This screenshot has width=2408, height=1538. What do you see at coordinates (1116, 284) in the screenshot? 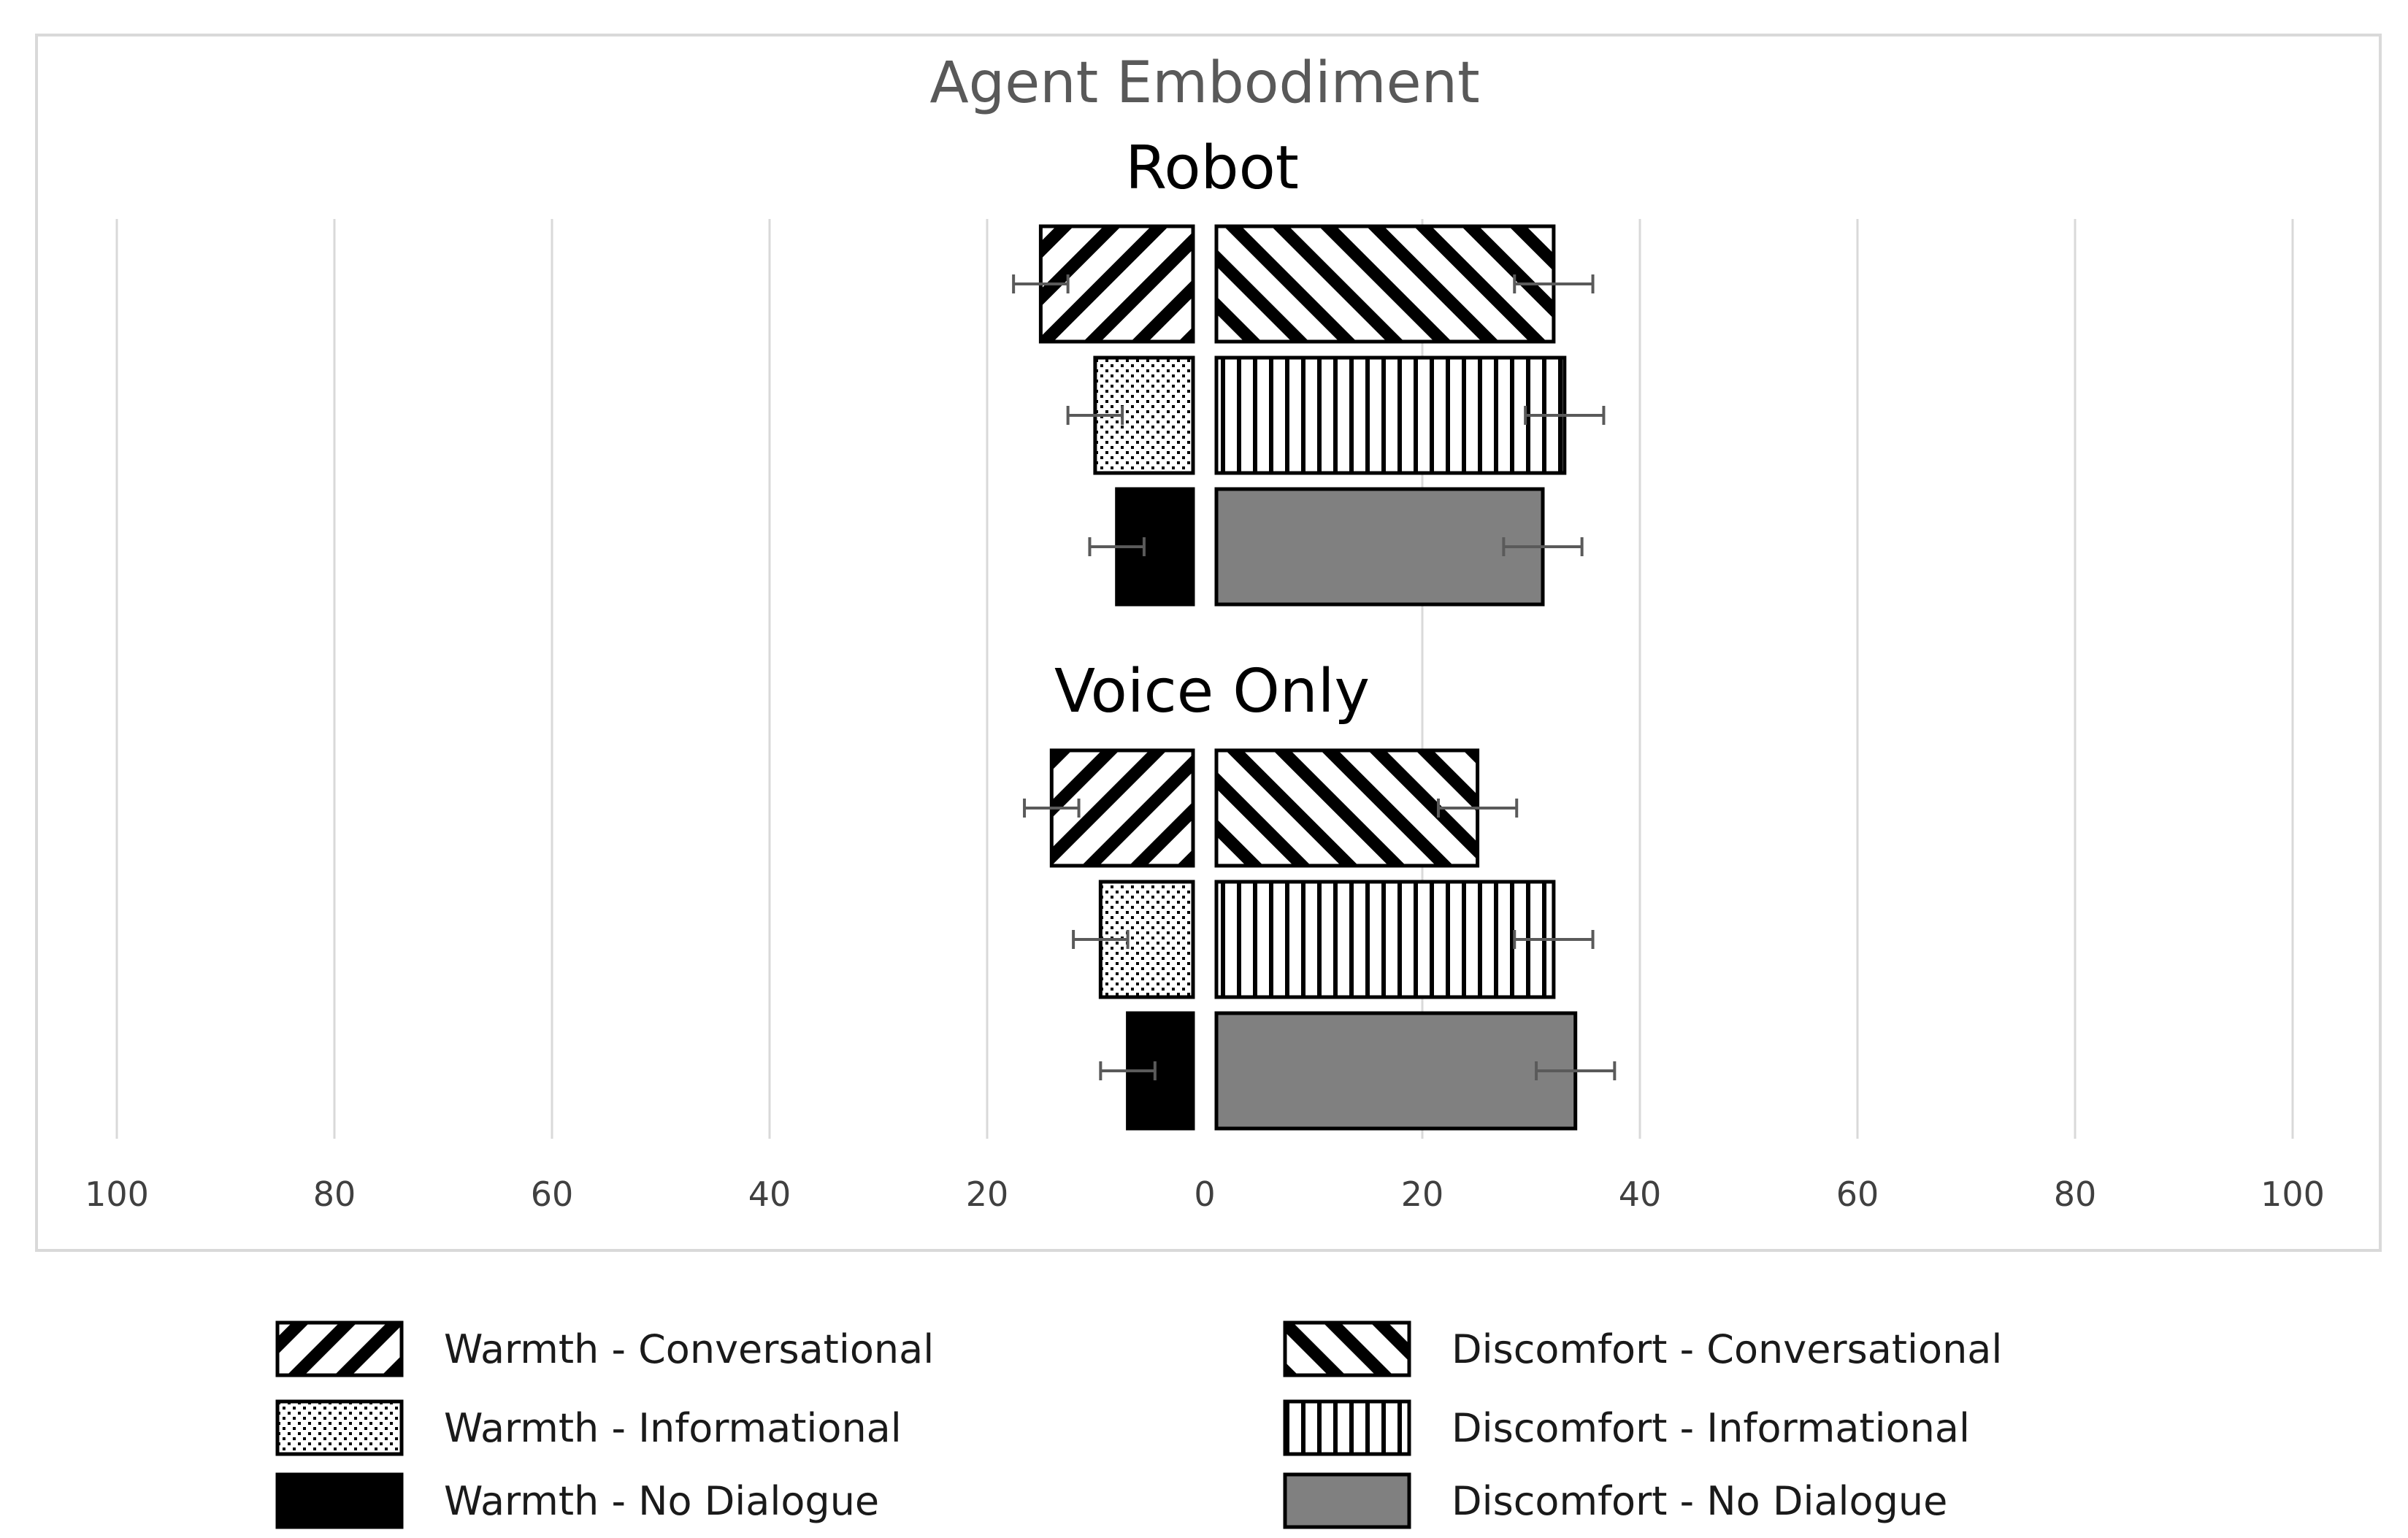
I see `bar-warmth-conv` at bounding box center [1116, 284].